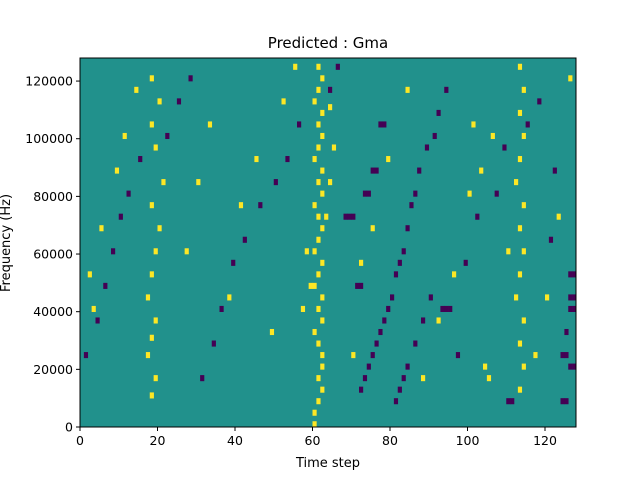  I want to click on y-axis-label: Frequency (Hz), so click(7, 243).